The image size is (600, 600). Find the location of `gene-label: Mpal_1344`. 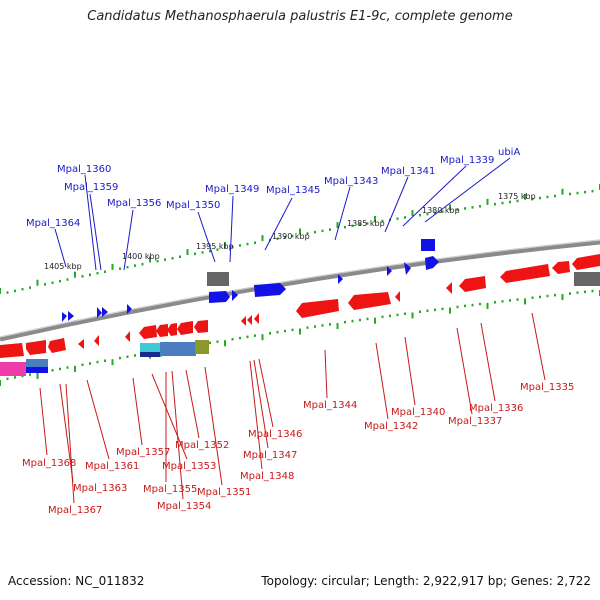

gene-label: Mpal_1344 is located at coordinates (330, 405).